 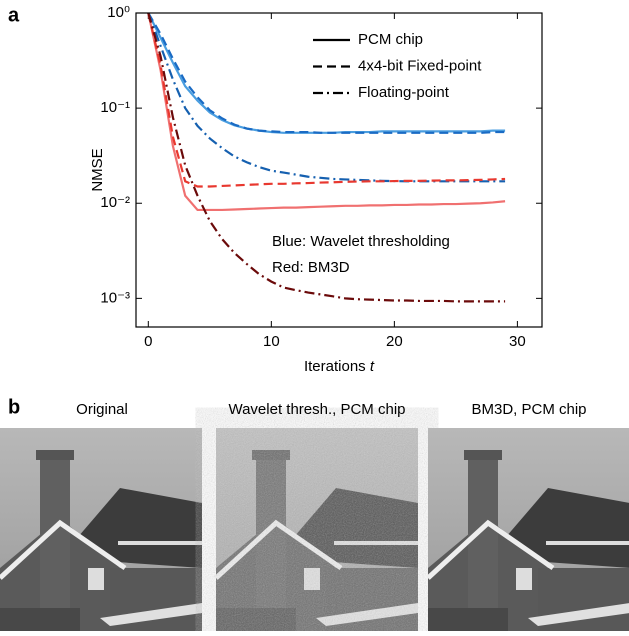 I want to click on data-line, so click(x=326, y=73).